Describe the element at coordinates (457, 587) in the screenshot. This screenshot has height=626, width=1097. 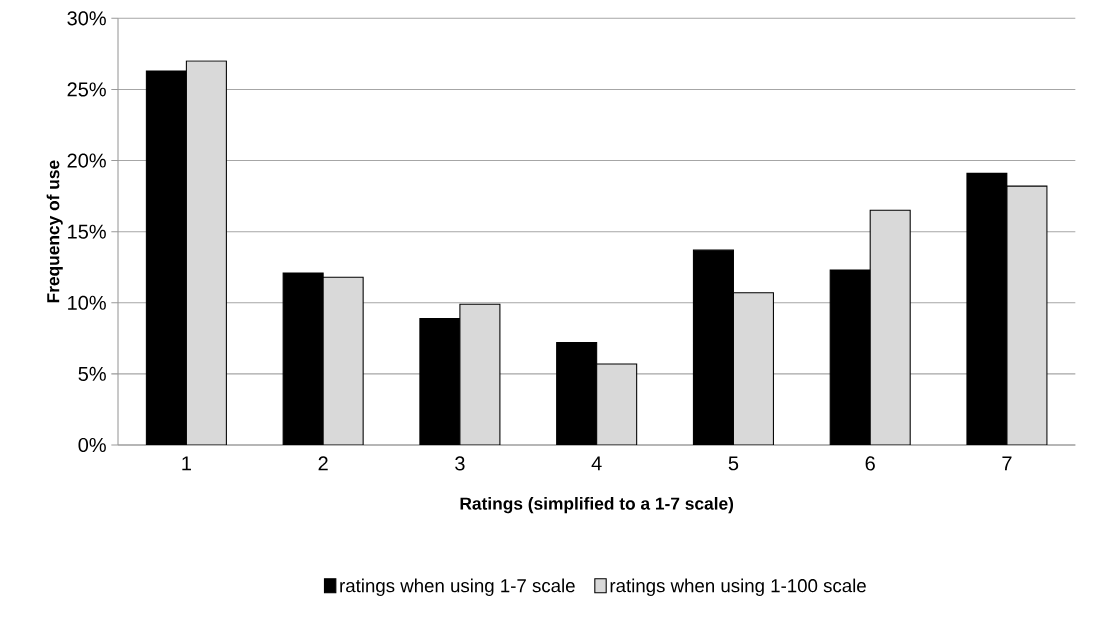
I see `legend-label: ratings when using 1-7 scale` at that location.